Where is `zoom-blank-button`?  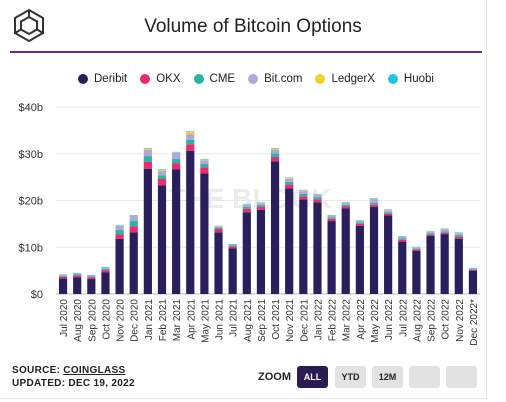 zoom-blank-button is located at coordinates (461, 377).